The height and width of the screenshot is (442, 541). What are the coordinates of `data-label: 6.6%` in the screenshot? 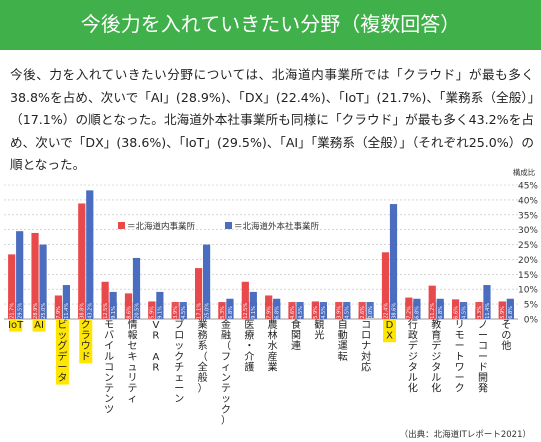 It's located at (456, 312).